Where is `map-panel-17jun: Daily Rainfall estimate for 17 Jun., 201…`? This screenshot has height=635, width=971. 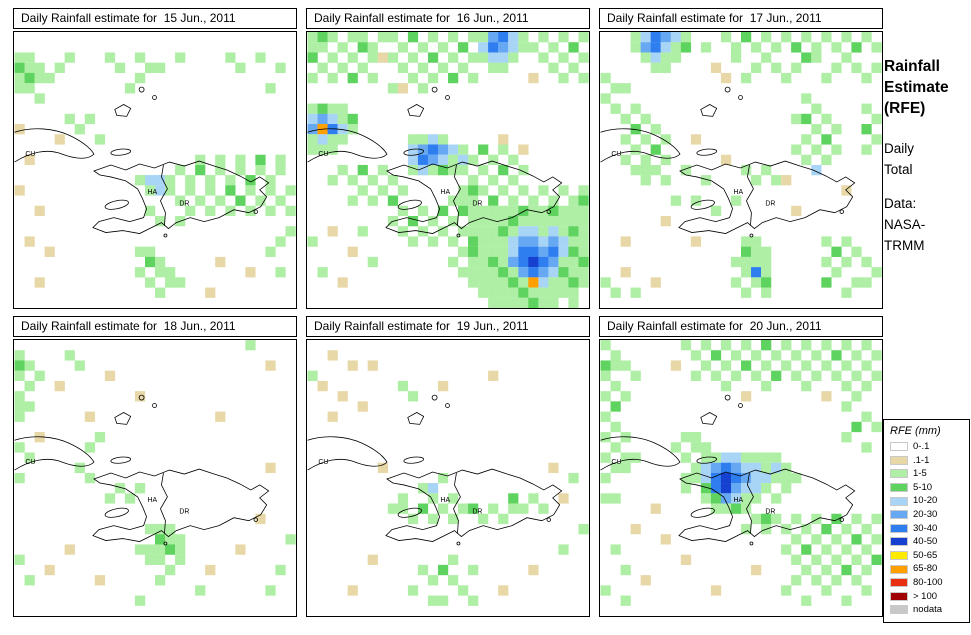
map-panel-17jun: Daily Rainfall estimate for 17 Jun., 201… is located at coordinates (741, 158).